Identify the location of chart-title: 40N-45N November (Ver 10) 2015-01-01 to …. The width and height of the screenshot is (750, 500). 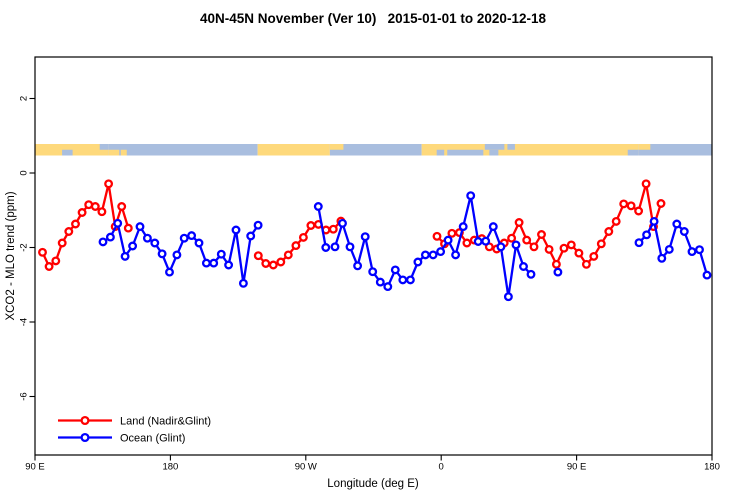
(373, 18).